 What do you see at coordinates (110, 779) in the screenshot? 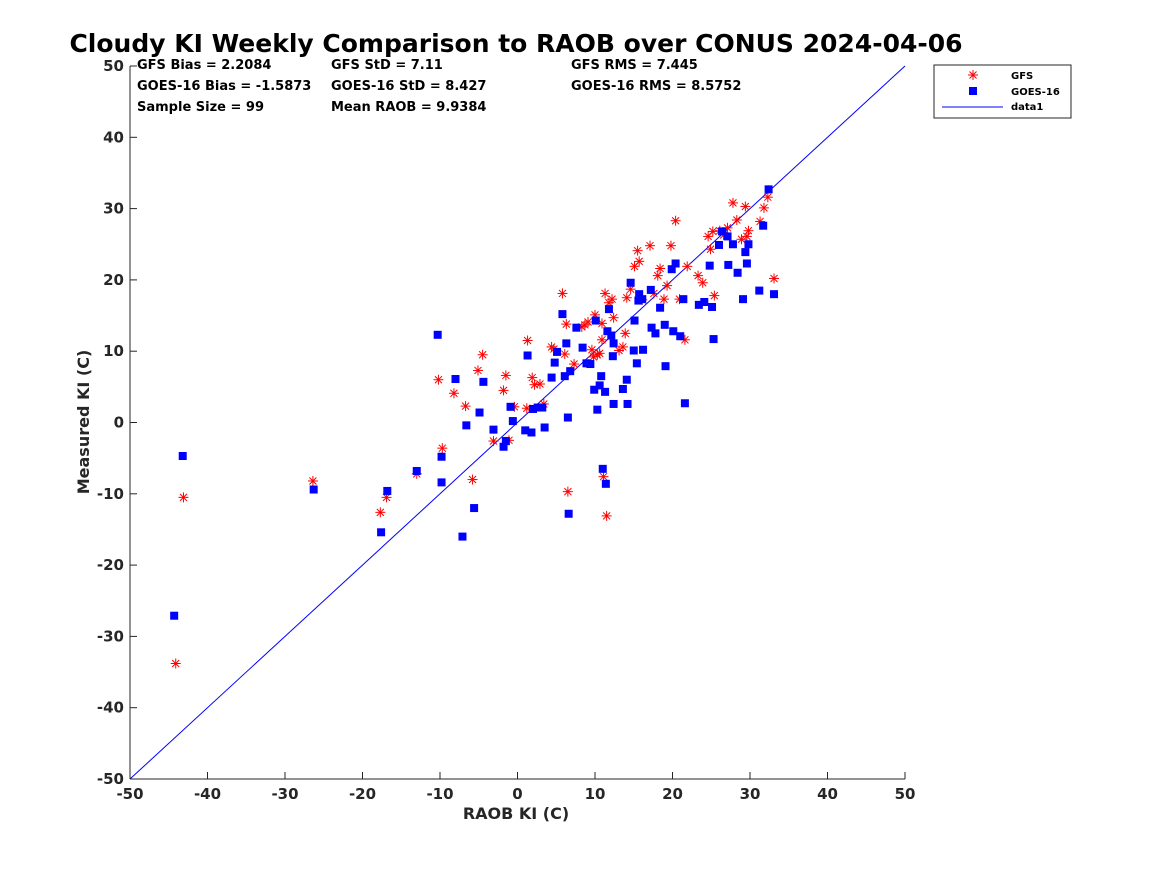
I see `y-tick-label: -50` at bounding box center [110, 779].